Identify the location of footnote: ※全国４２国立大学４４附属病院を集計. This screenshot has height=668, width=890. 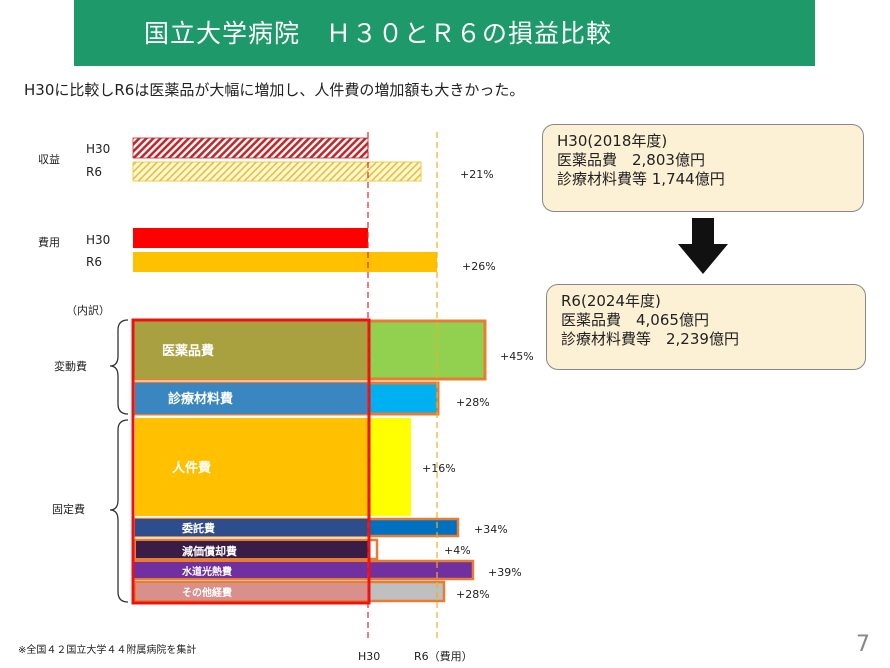
(107, 650).